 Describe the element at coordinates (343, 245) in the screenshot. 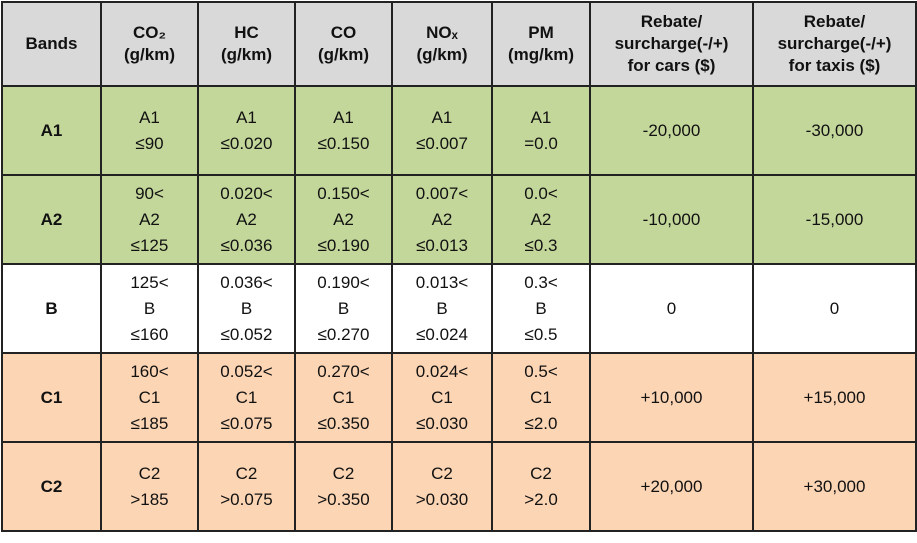

I see `cell-line: ≤0.190` at that location.